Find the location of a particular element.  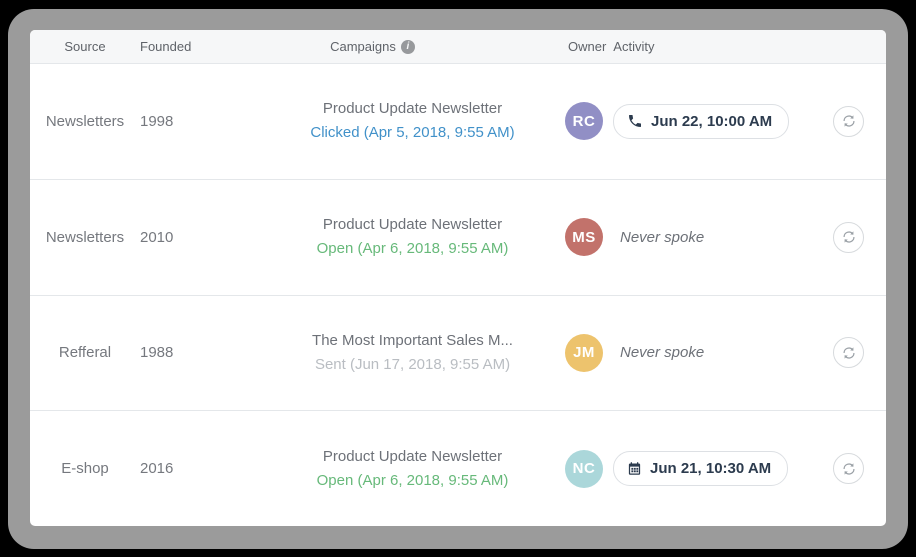

activity-label: Jun 21, 10:30 AM is located at coordinates (711, 469).